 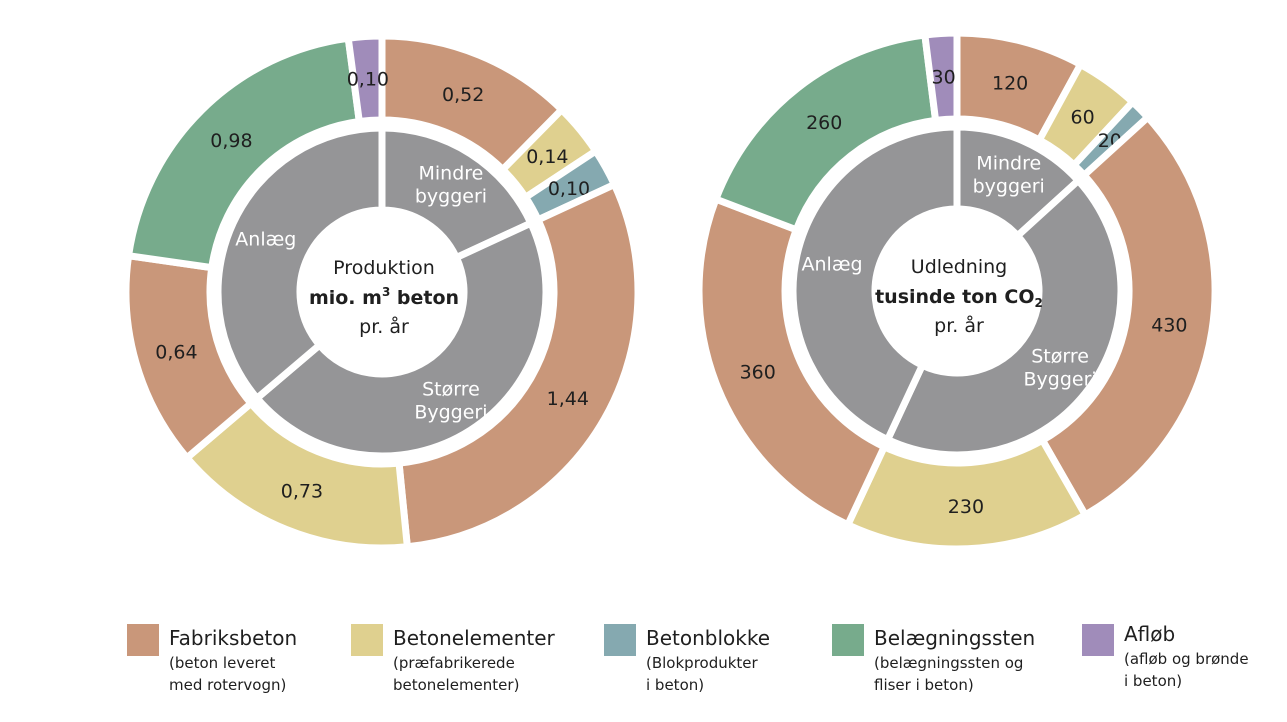 I want to click on outer-value-label: 360, so click(x=758, y=373).